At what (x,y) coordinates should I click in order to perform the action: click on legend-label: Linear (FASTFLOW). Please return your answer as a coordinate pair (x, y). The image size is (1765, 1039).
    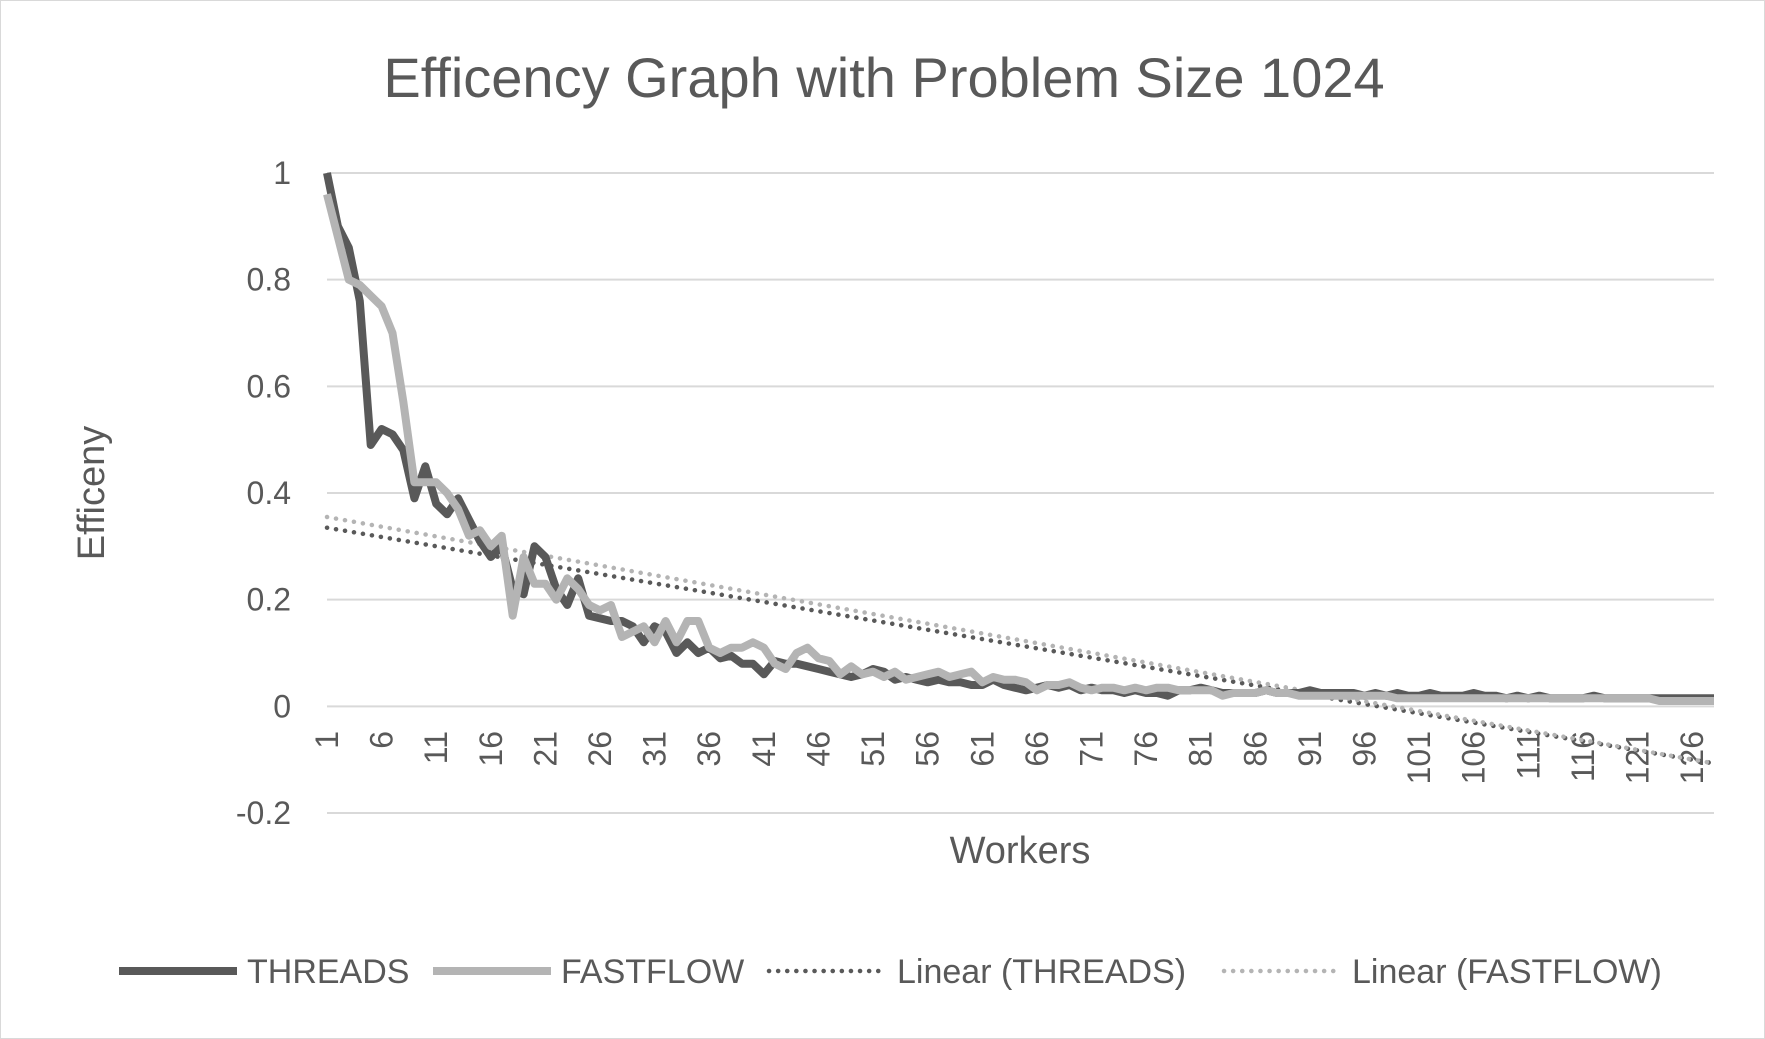
    Looking at the image, I should click on (1507, 972).